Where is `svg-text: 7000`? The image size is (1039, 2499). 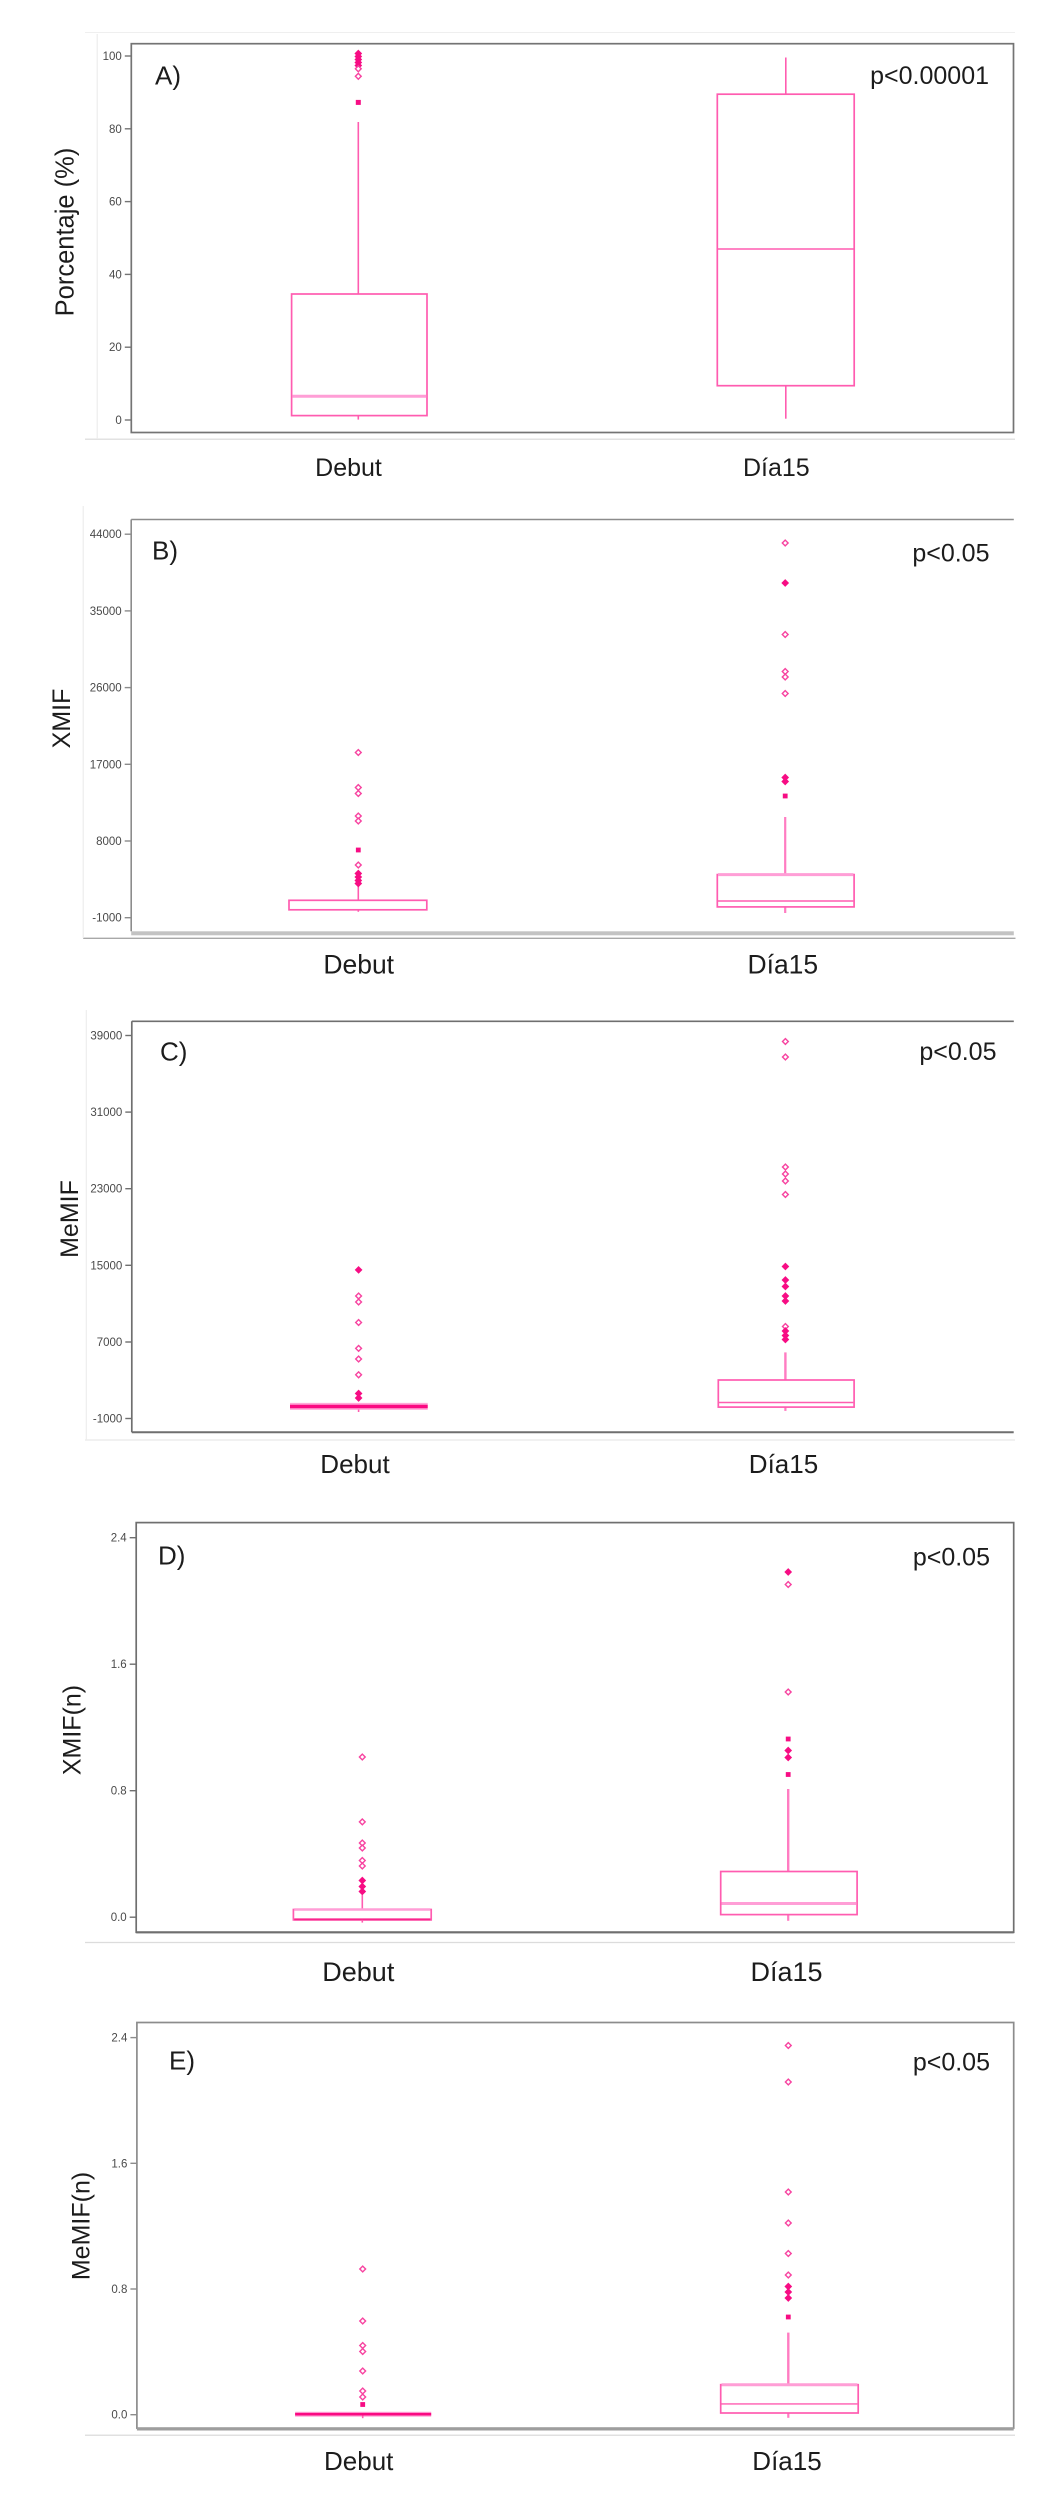
svg-text: 7000 is located at coordinates (110, 1343).